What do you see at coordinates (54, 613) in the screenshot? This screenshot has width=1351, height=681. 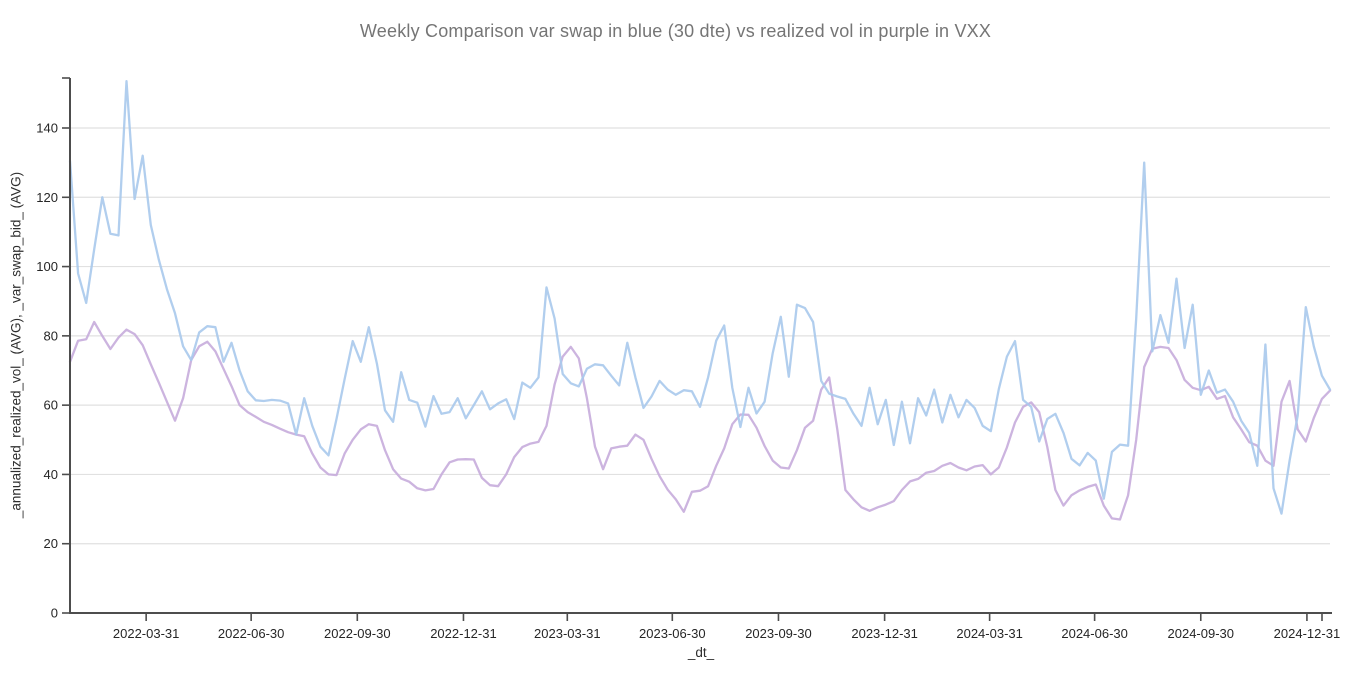 I see `y-tick-label: 0` at bounding box center [54, 613].